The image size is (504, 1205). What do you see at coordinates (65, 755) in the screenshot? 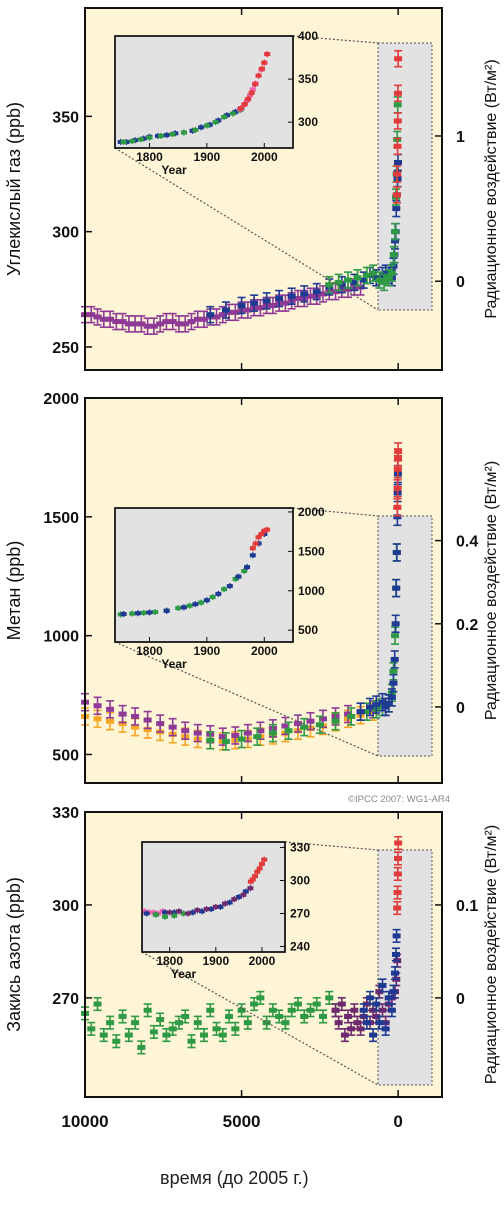
I see `y-tick-label: 500` at bounding box center [65, 755].